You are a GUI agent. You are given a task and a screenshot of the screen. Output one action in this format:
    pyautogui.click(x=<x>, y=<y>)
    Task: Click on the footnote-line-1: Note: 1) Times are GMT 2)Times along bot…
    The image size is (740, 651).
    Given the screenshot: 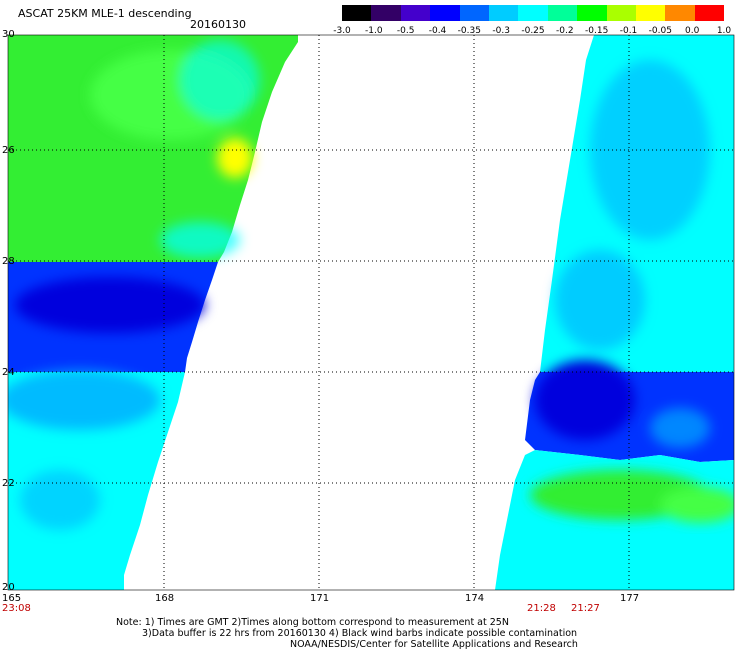 What is the action you would take?
    pyautogui.click(x=312, y=622)
    